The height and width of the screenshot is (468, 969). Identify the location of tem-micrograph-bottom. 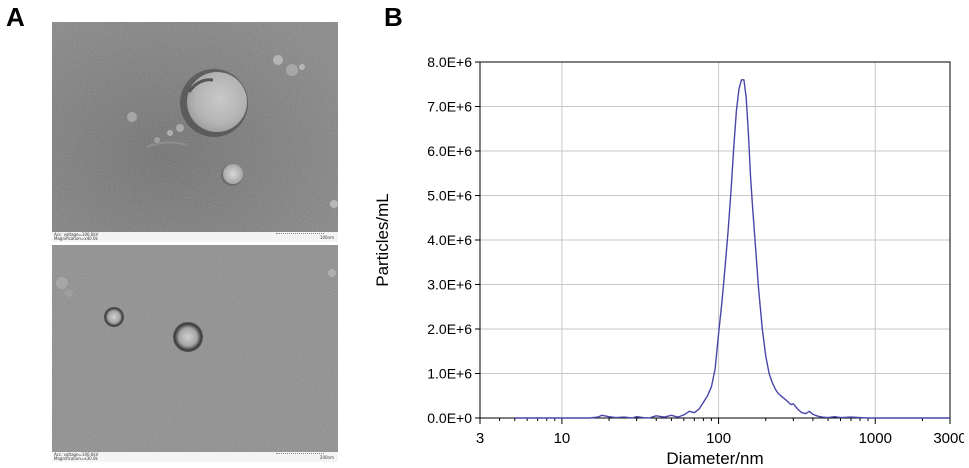
(195, 353).